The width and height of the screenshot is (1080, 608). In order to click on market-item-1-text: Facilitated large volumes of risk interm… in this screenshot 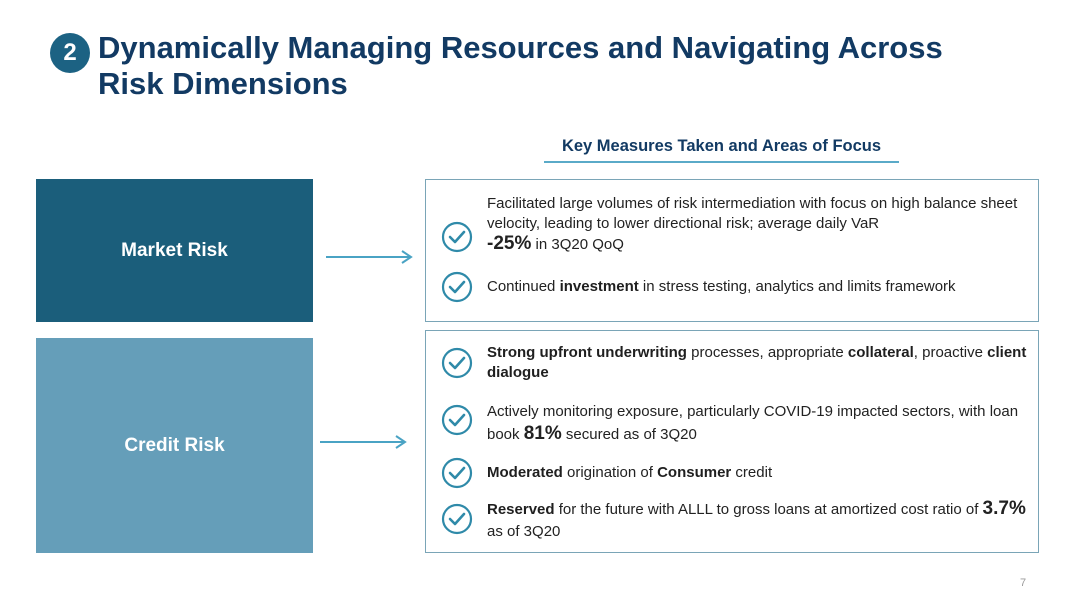, I will do `click(757, 224)`.